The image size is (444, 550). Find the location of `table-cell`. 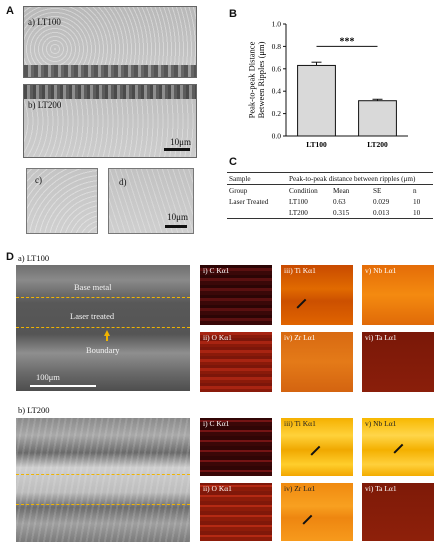

table-cell is located at coordinates (257, 213).